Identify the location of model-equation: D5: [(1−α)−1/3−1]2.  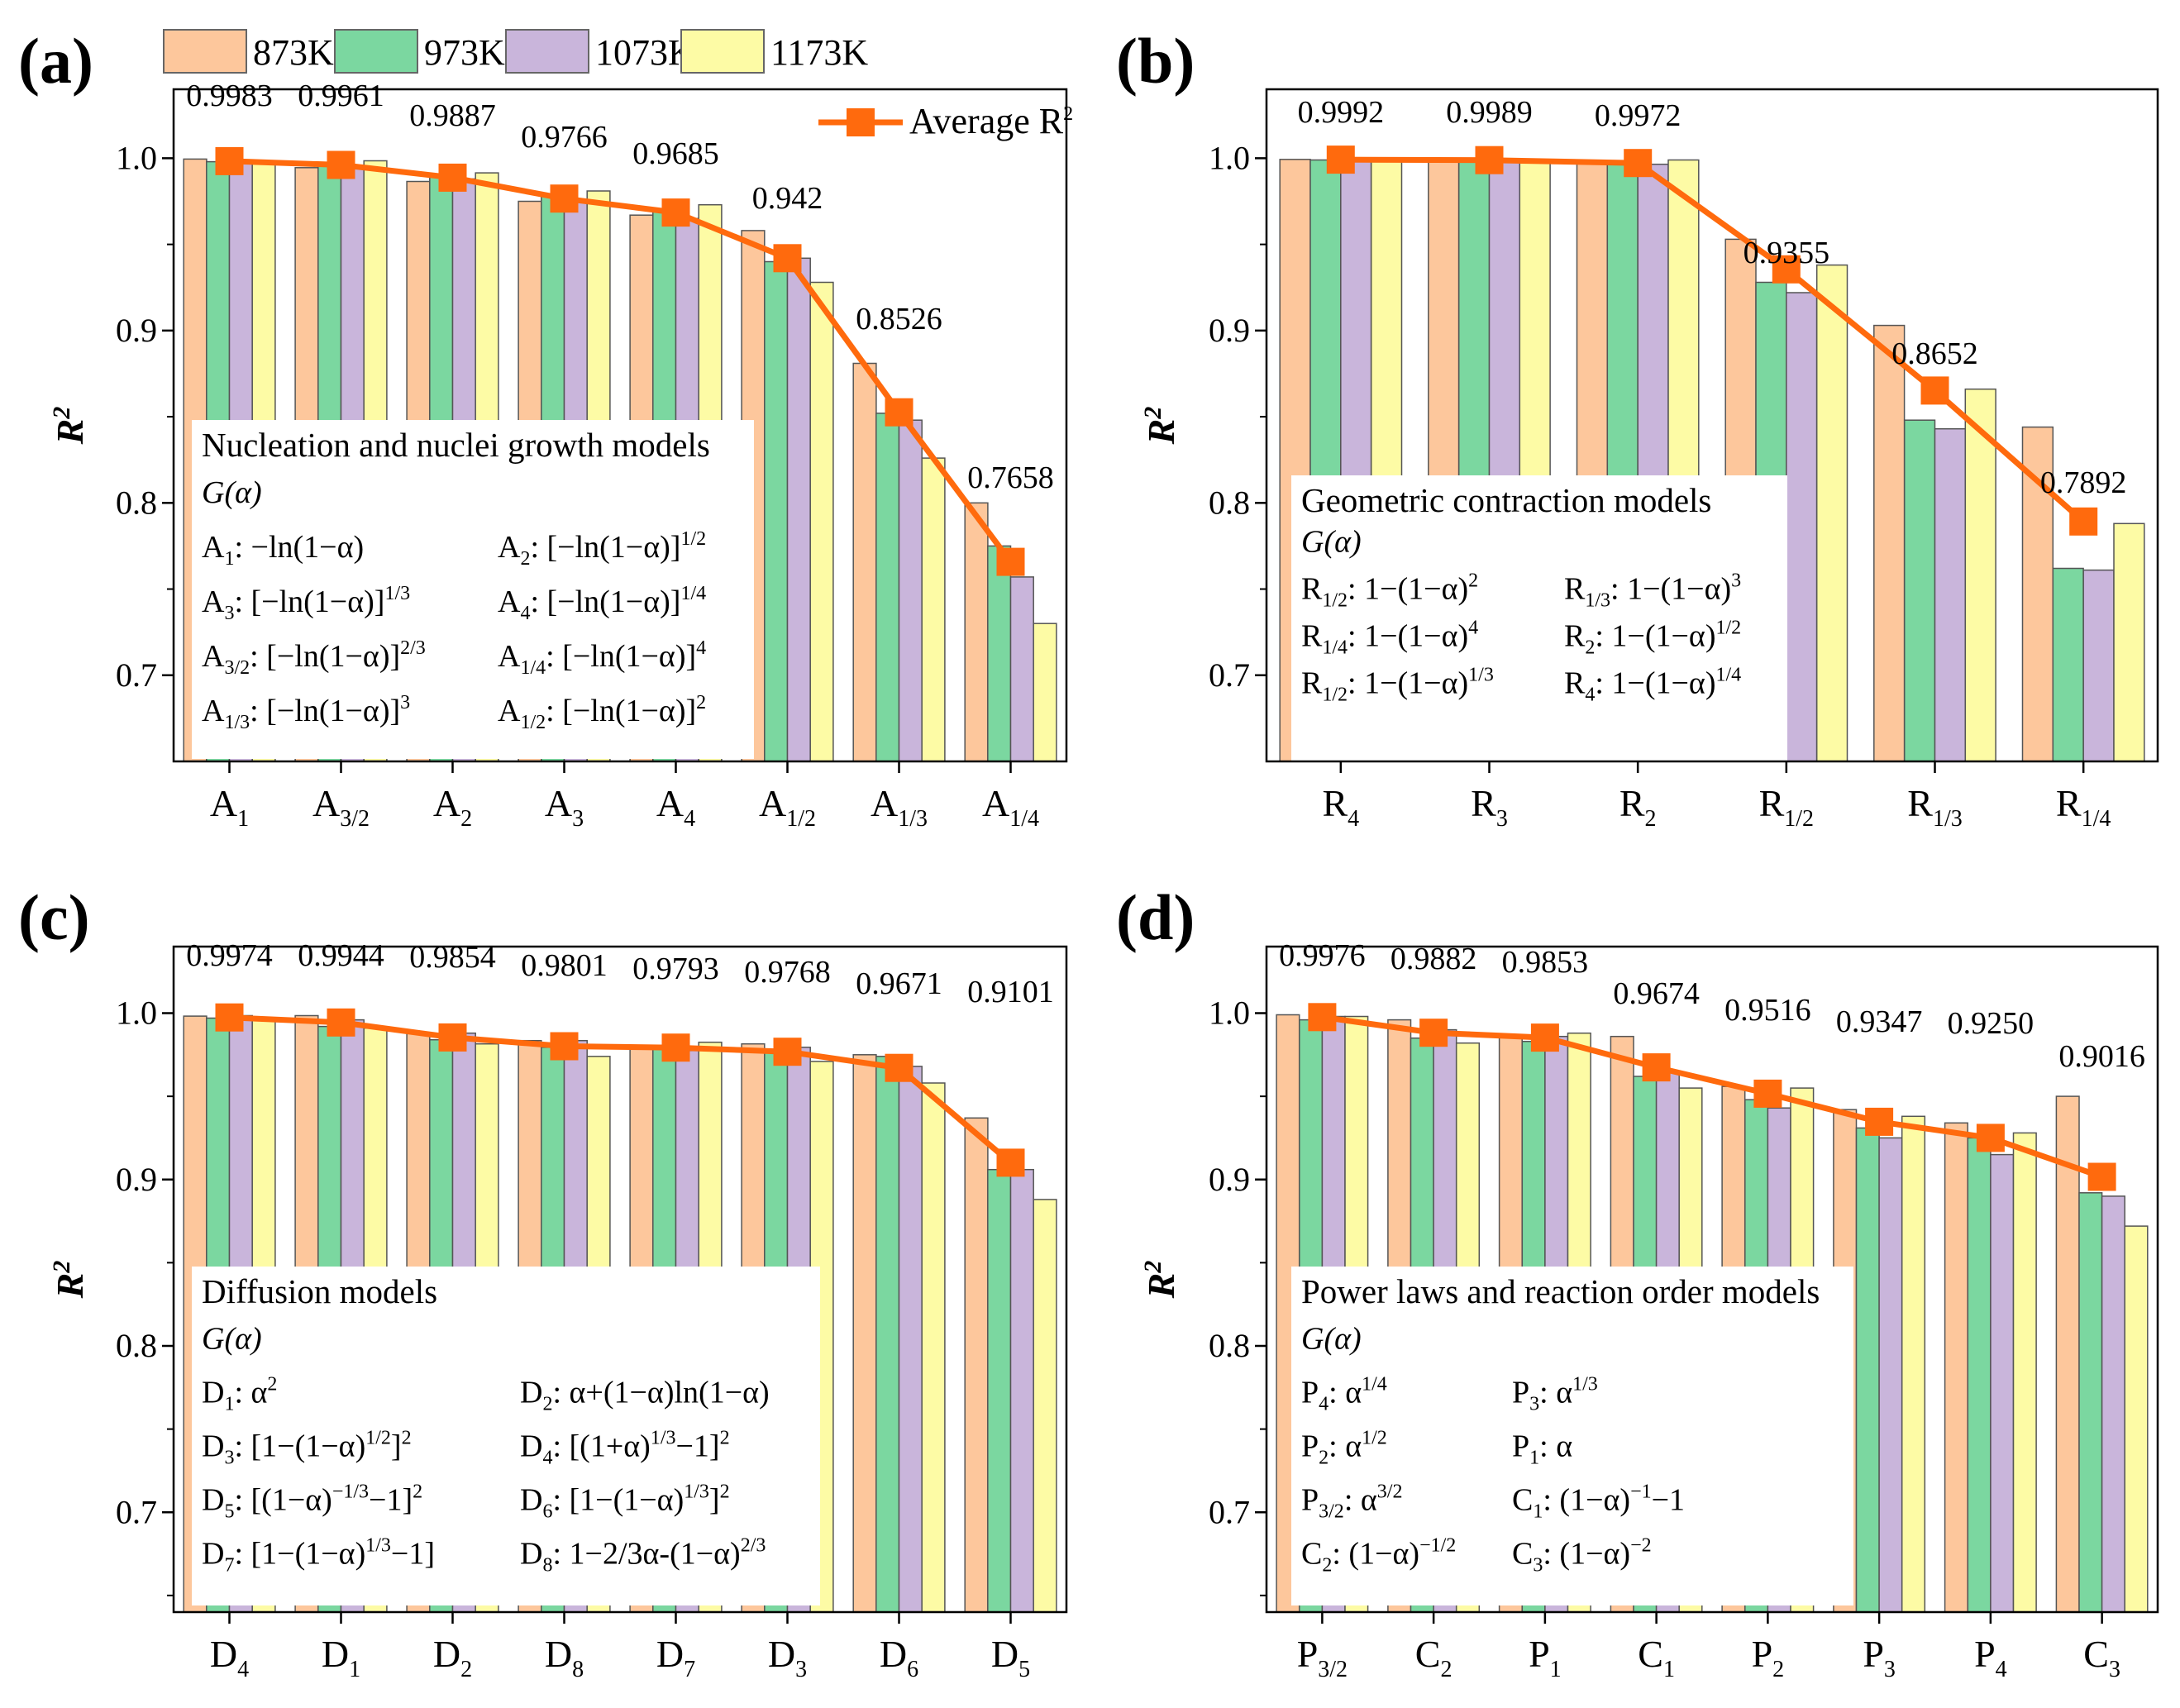
(312, 1501).